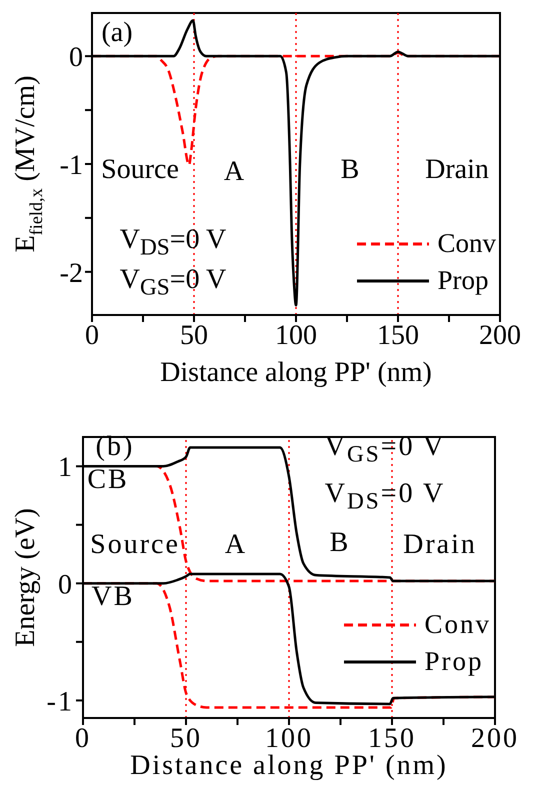 The width and height of the screenshot is (533, 802). I want to click on x-tick-label: 150, so click(398, 335).